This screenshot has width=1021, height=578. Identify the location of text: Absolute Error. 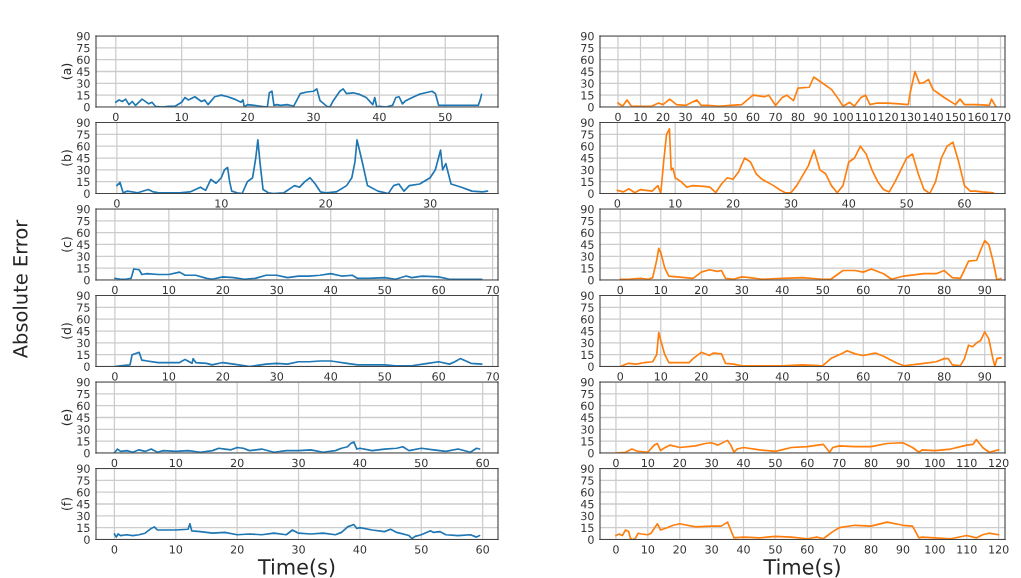
(20, 289).